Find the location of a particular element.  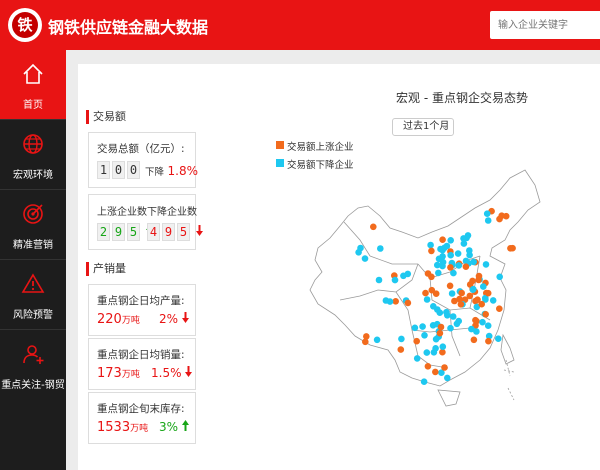

metric-number: 173 is located at coordinates (109, 373).